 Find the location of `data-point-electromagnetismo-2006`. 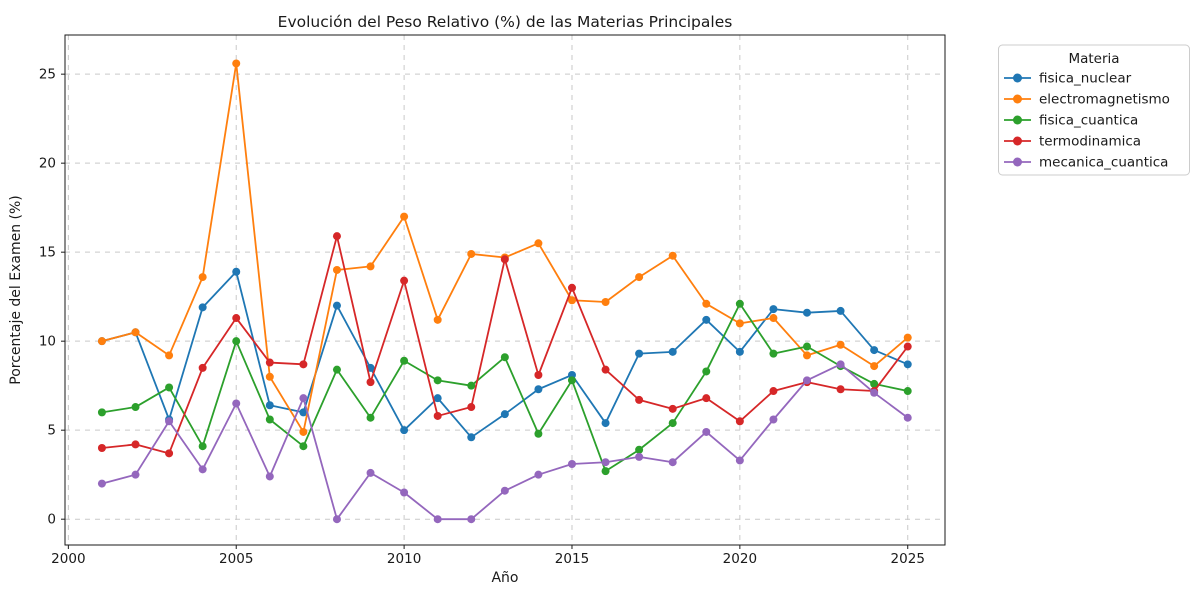

data-point-electromagnetismo-2006 is located at coordinates (269, 376).